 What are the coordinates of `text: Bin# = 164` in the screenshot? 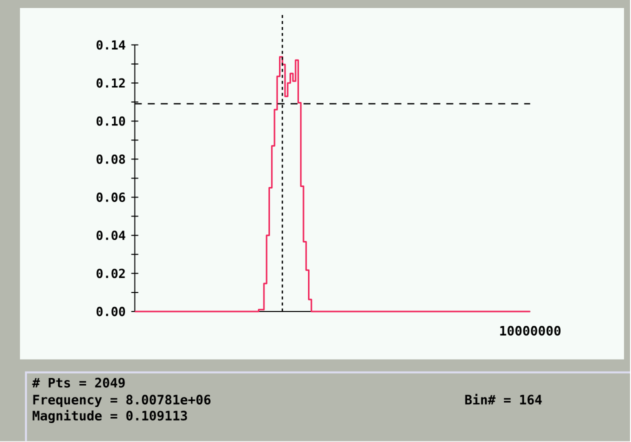 It's located at (503, 399).